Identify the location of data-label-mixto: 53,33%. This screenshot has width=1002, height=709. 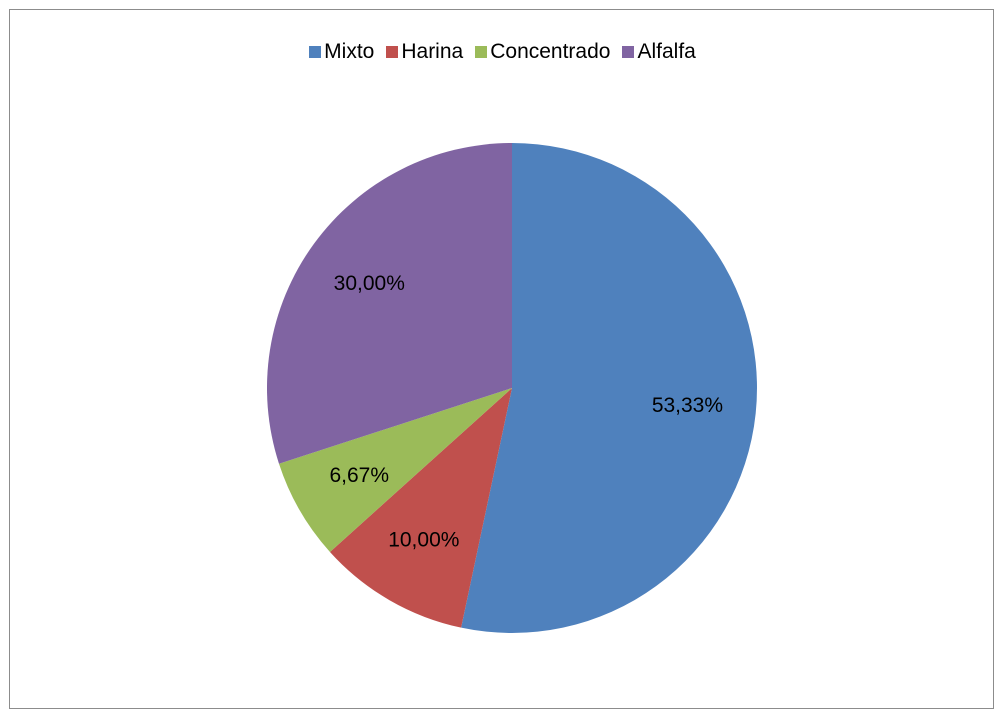
(687, 405).